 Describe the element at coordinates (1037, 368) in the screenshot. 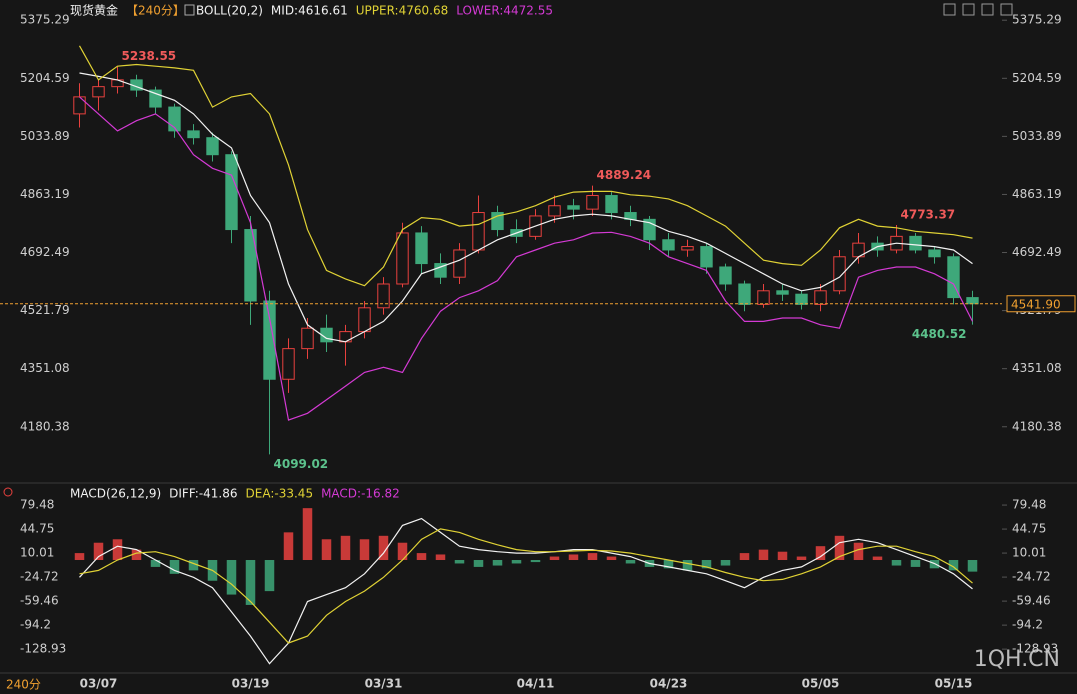

I see `y-tick-label-right: 4351.08` at that location.